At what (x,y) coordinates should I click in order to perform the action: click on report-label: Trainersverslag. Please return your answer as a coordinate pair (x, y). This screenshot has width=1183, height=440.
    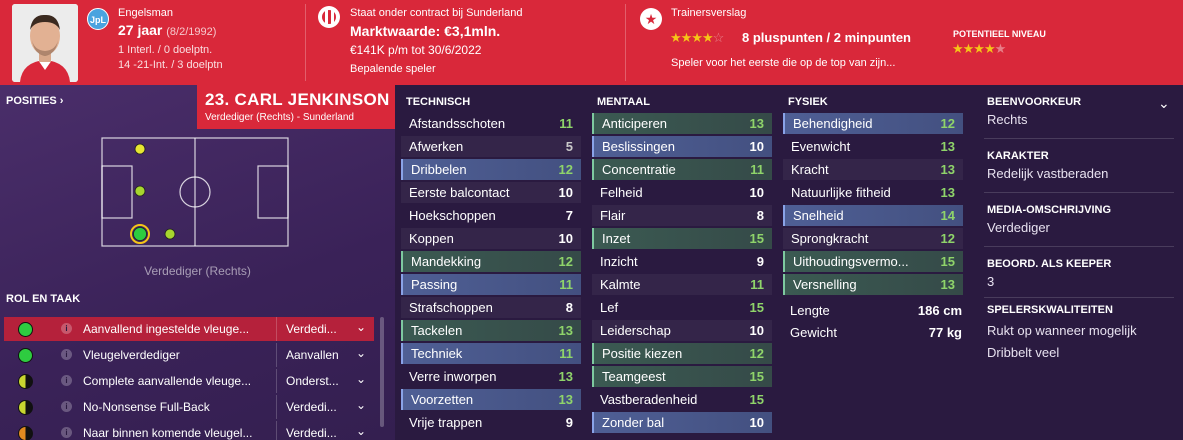
    Looking at the image, I should click on (709, 13).